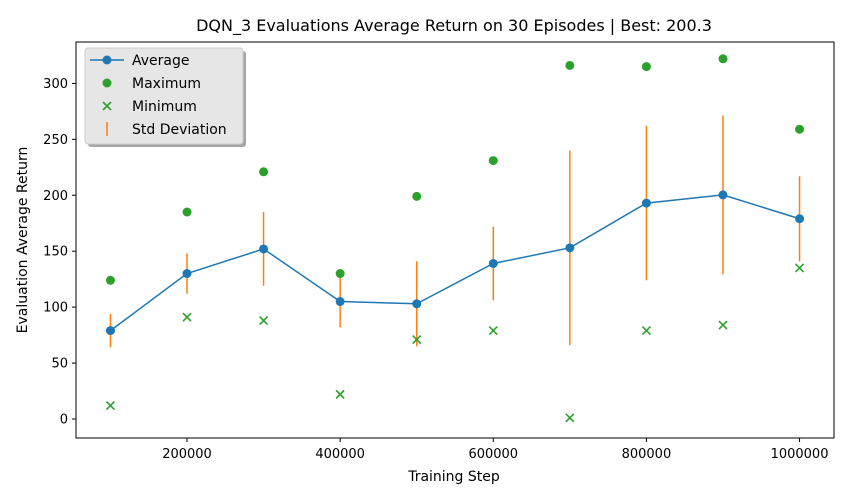  I want to click on x-tick-label: 200000, so click(187, 454).